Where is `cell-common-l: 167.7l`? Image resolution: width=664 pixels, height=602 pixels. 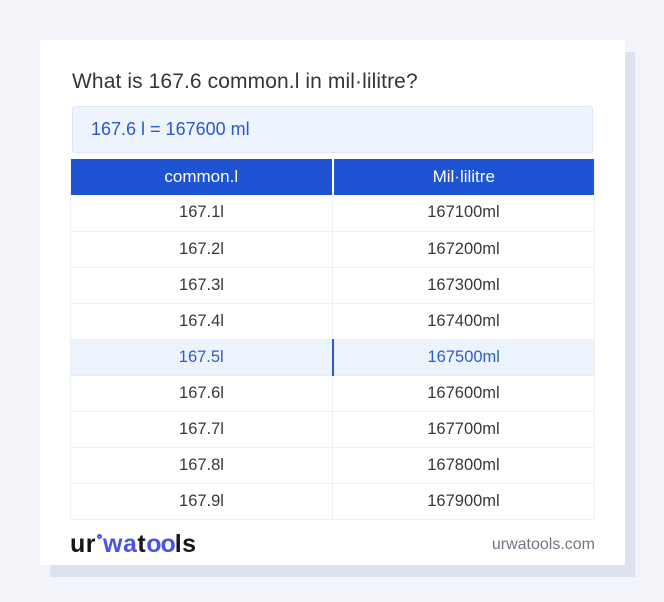
cell-common-l: 167.7l is located at coordinates (201, 429).